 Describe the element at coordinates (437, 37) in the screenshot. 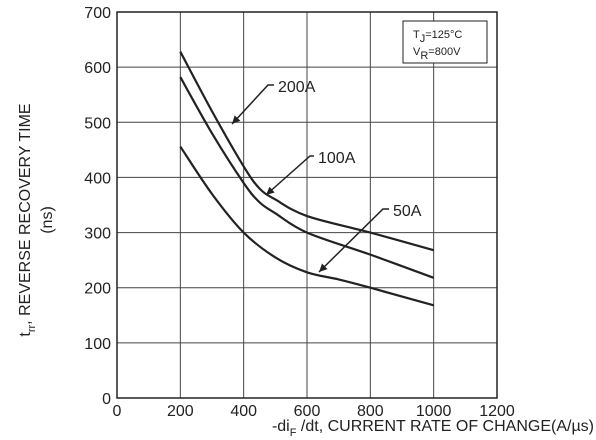

I see `tj-condition: TJ=125°C` at that location.